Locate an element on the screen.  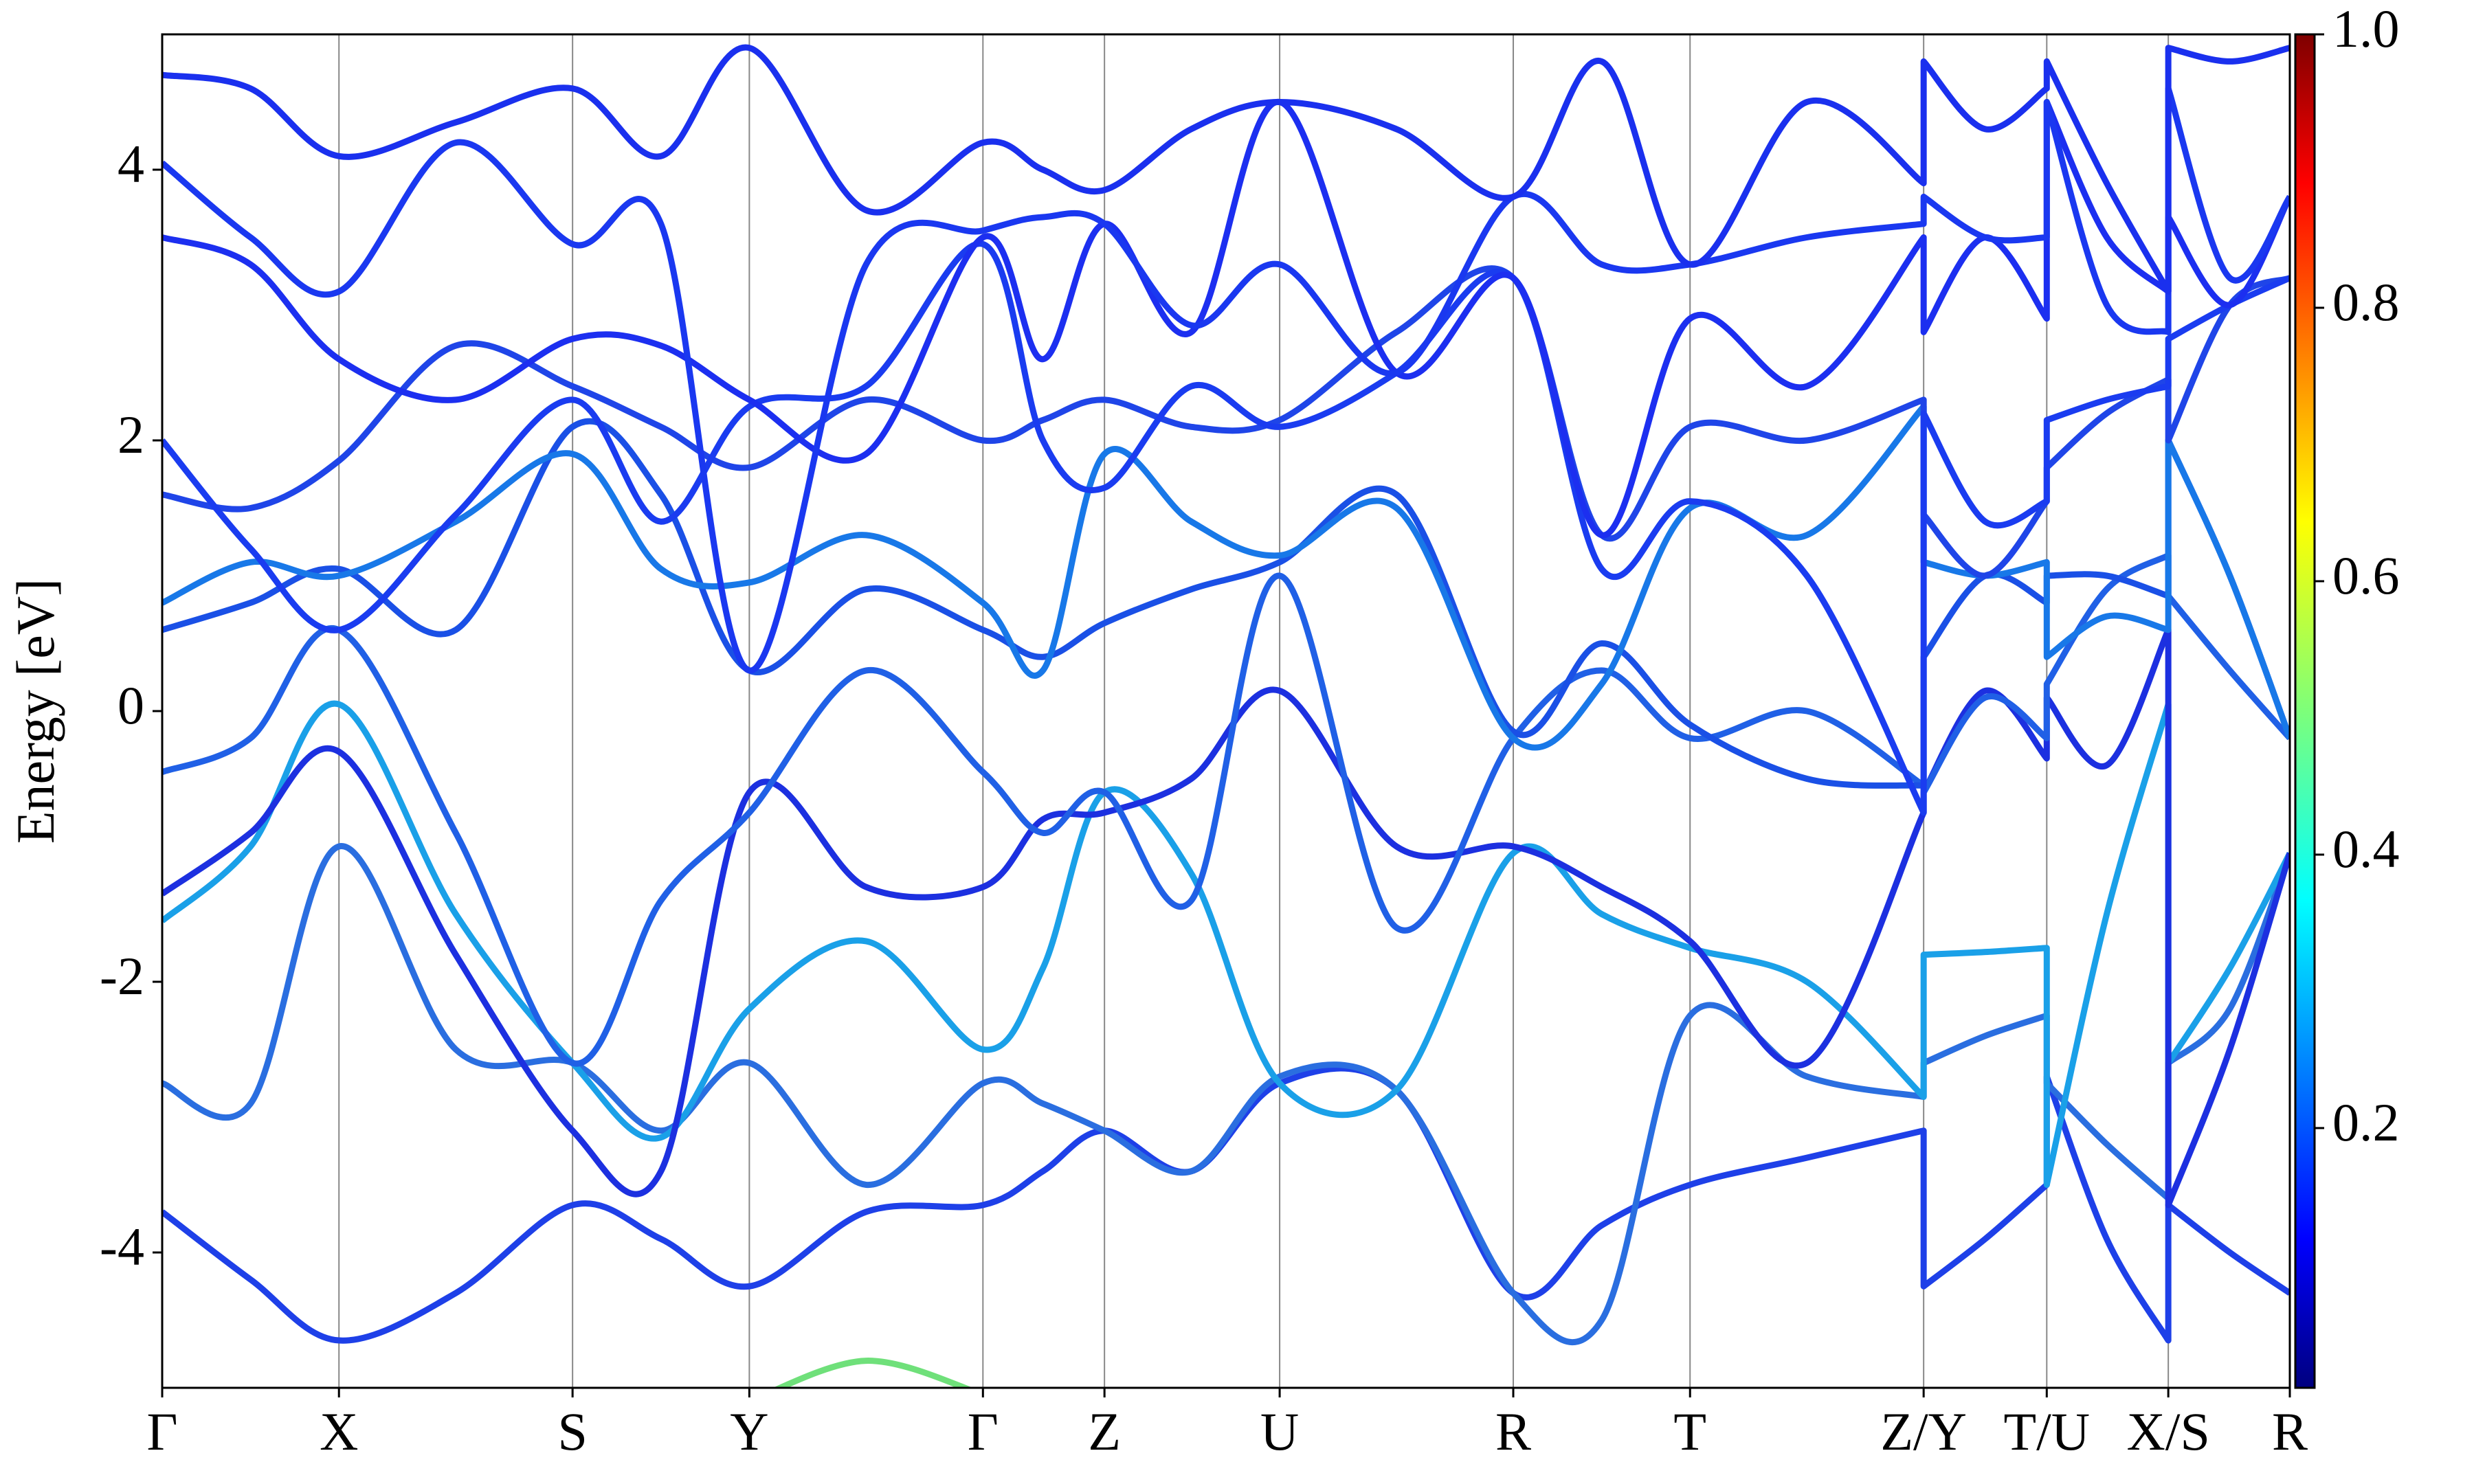
colorbar is located at coordinates (2305, 711).